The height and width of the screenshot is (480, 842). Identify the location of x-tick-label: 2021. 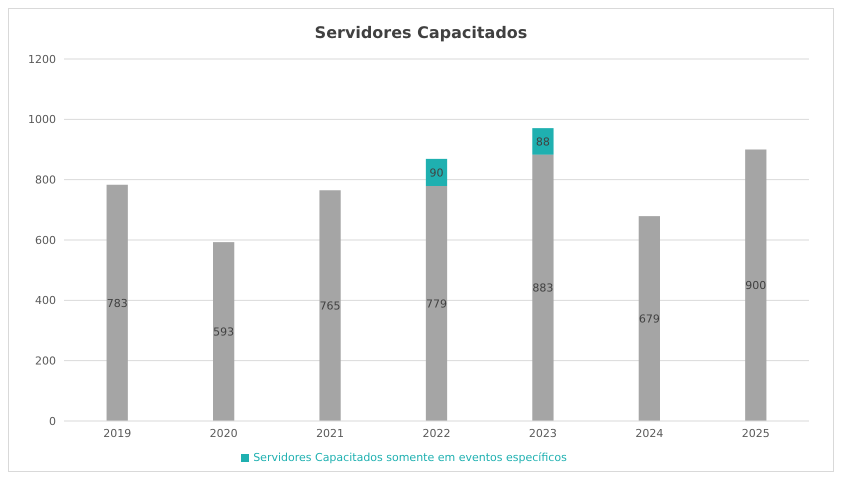
(330, 433).